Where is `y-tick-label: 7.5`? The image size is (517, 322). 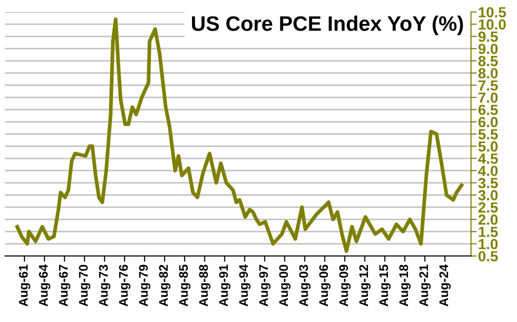
y-tick-label: 7.5 is located at coordinates (488, 85).